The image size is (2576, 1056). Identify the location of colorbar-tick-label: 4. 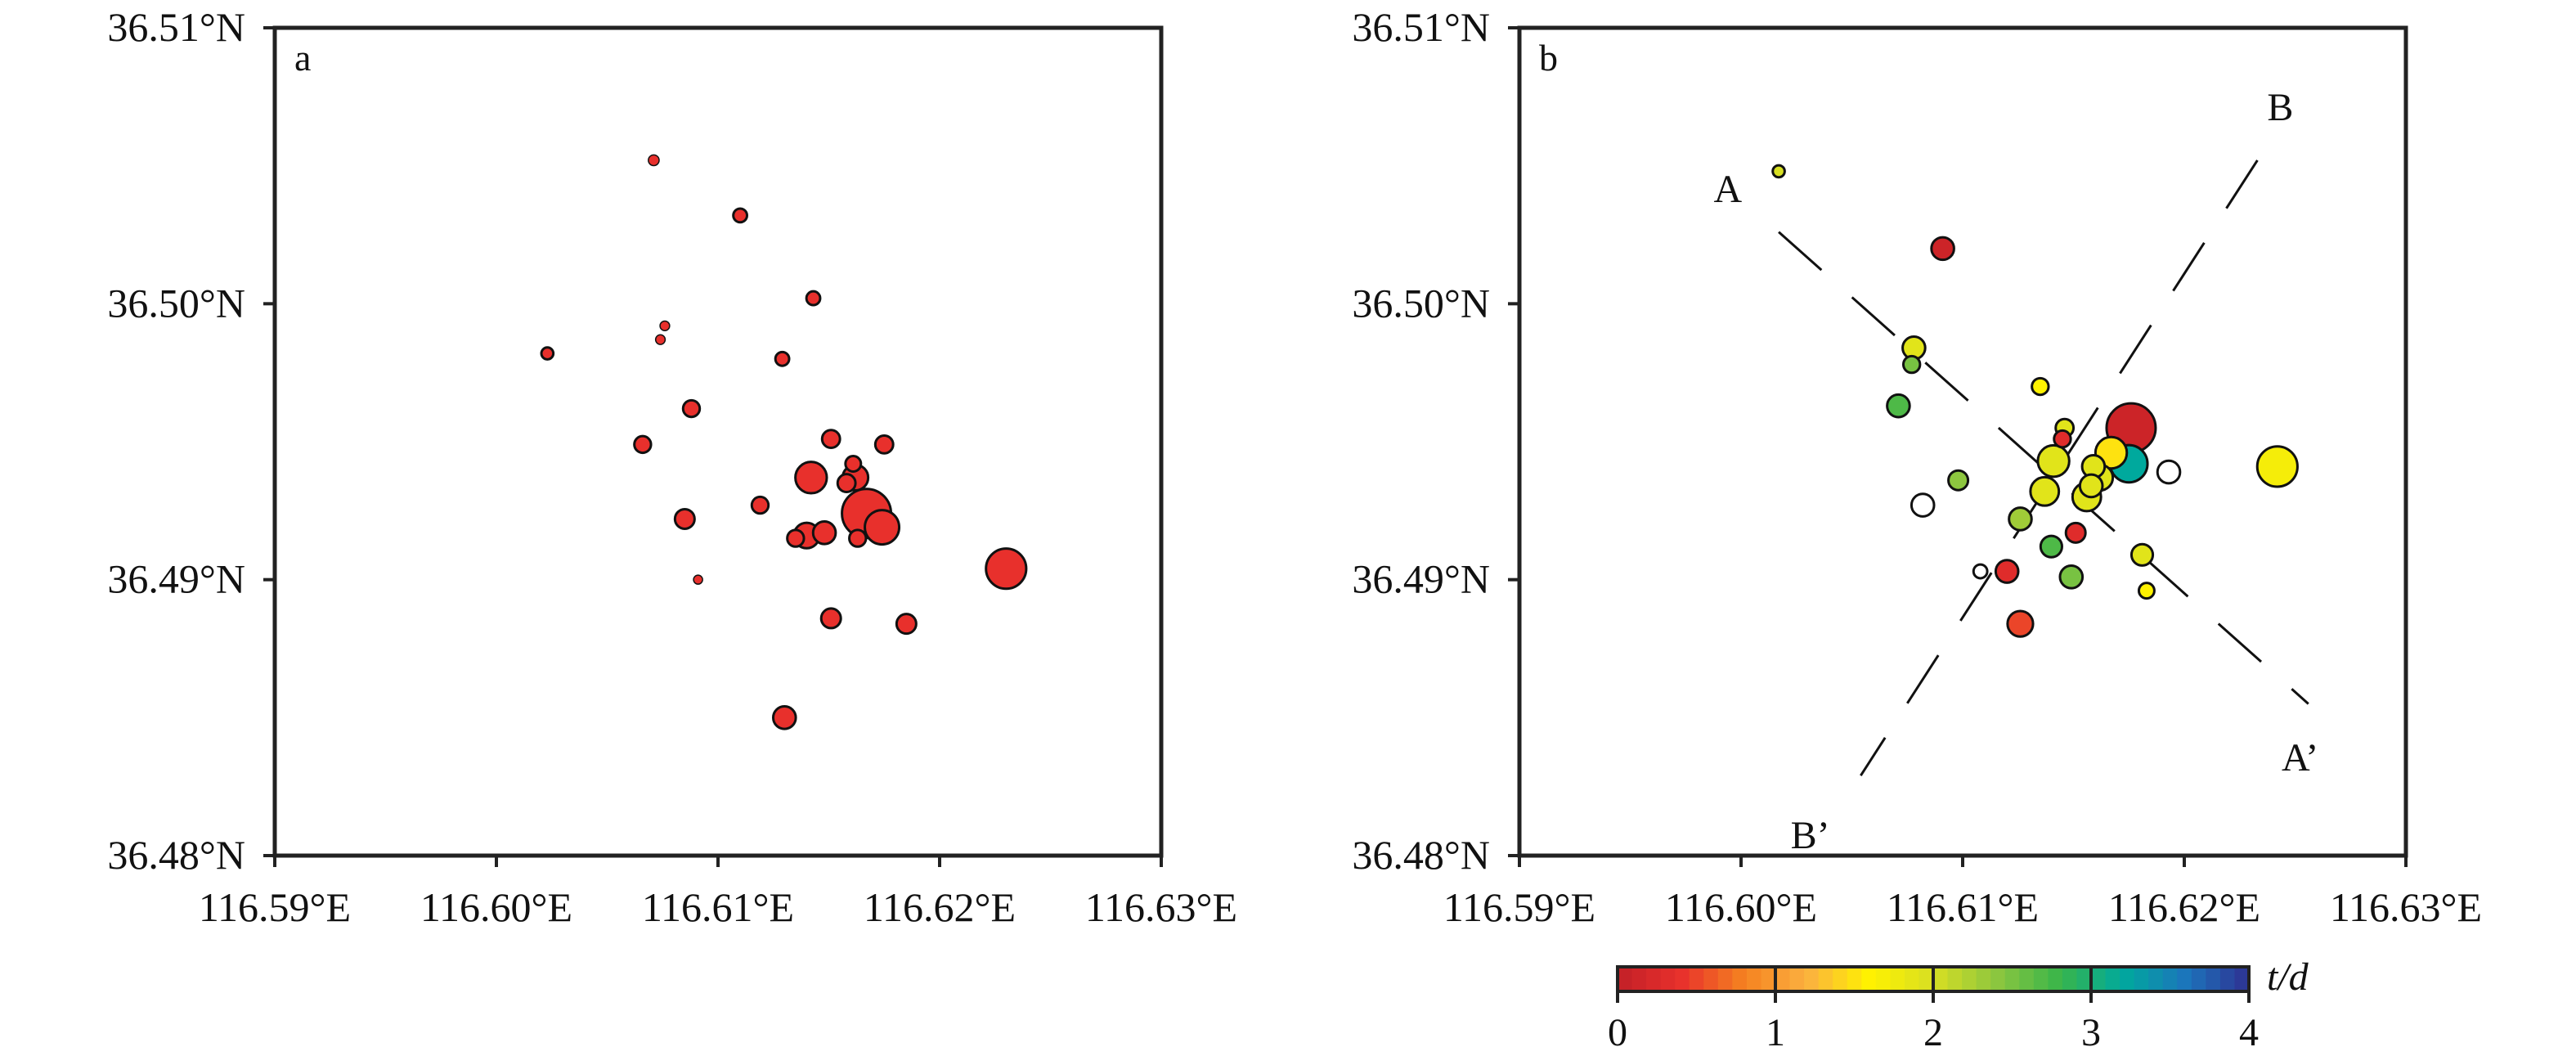
(2249, 1032).